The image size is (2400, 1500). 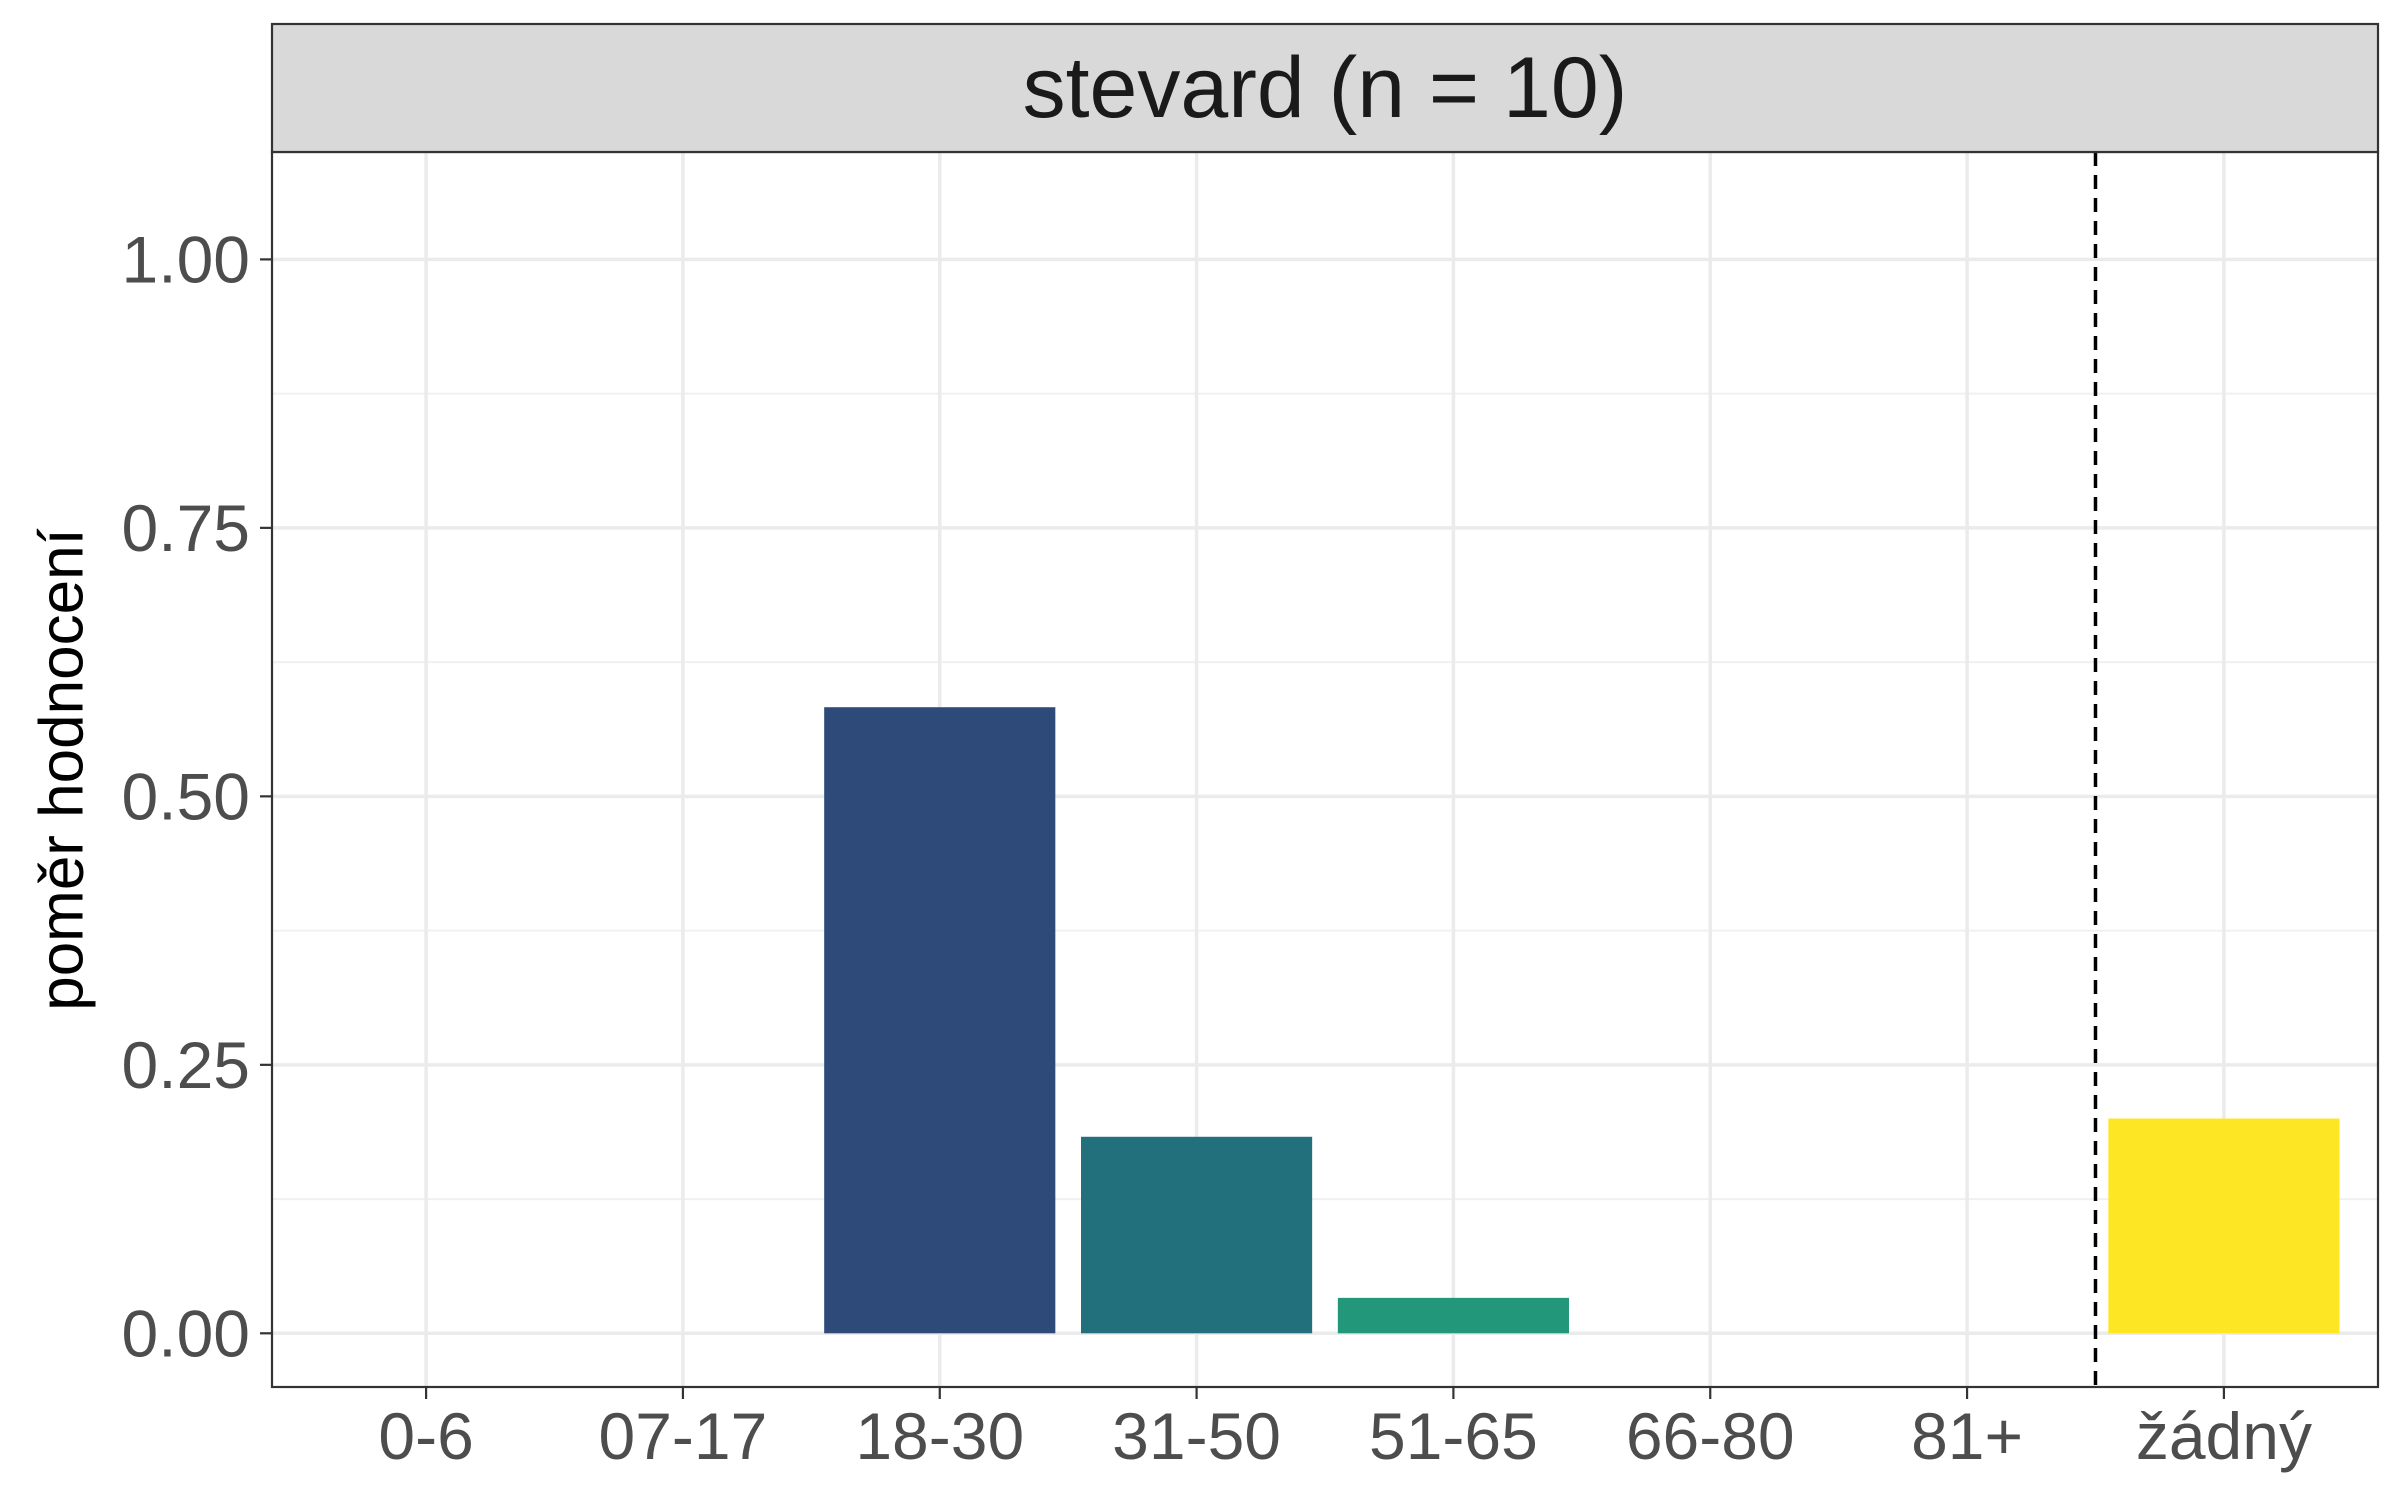 What do you see at coordinates (186, 528) in the screenshot?
I see `y-tick-label: 0.75` at bounding box center [186, 528].